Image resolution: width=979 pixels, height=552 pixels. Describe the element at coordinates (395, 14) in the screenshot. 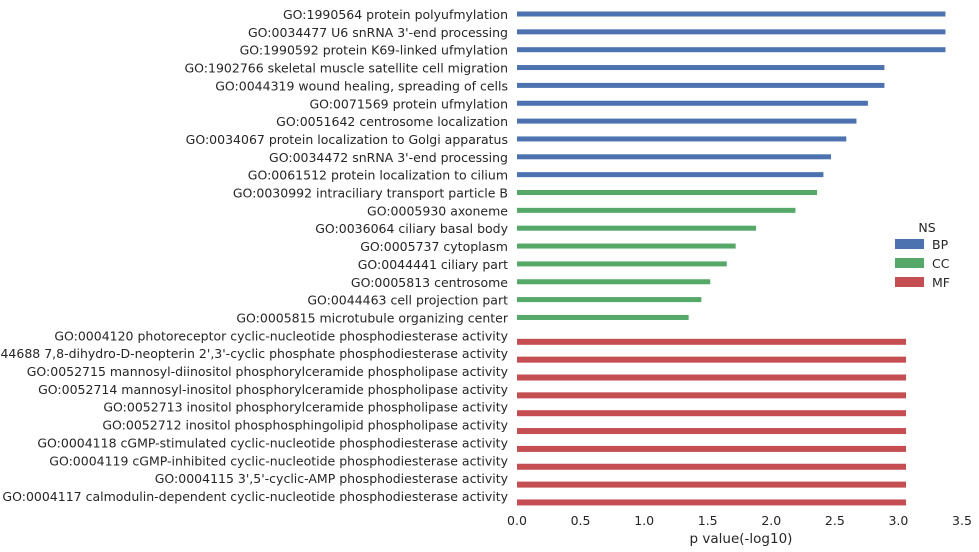

I see `category-label: GO:1990564 protein polyufmylation` at that location.